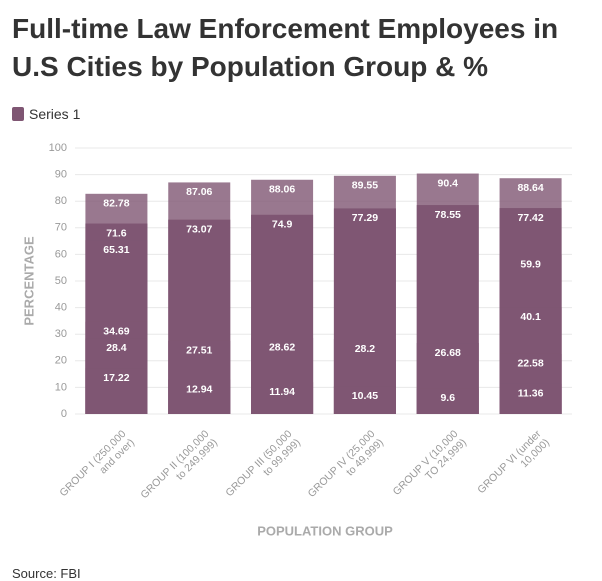 This screenshot has height=581, width=602. I want to click on y-tick-label: 80, so click(61, 201).